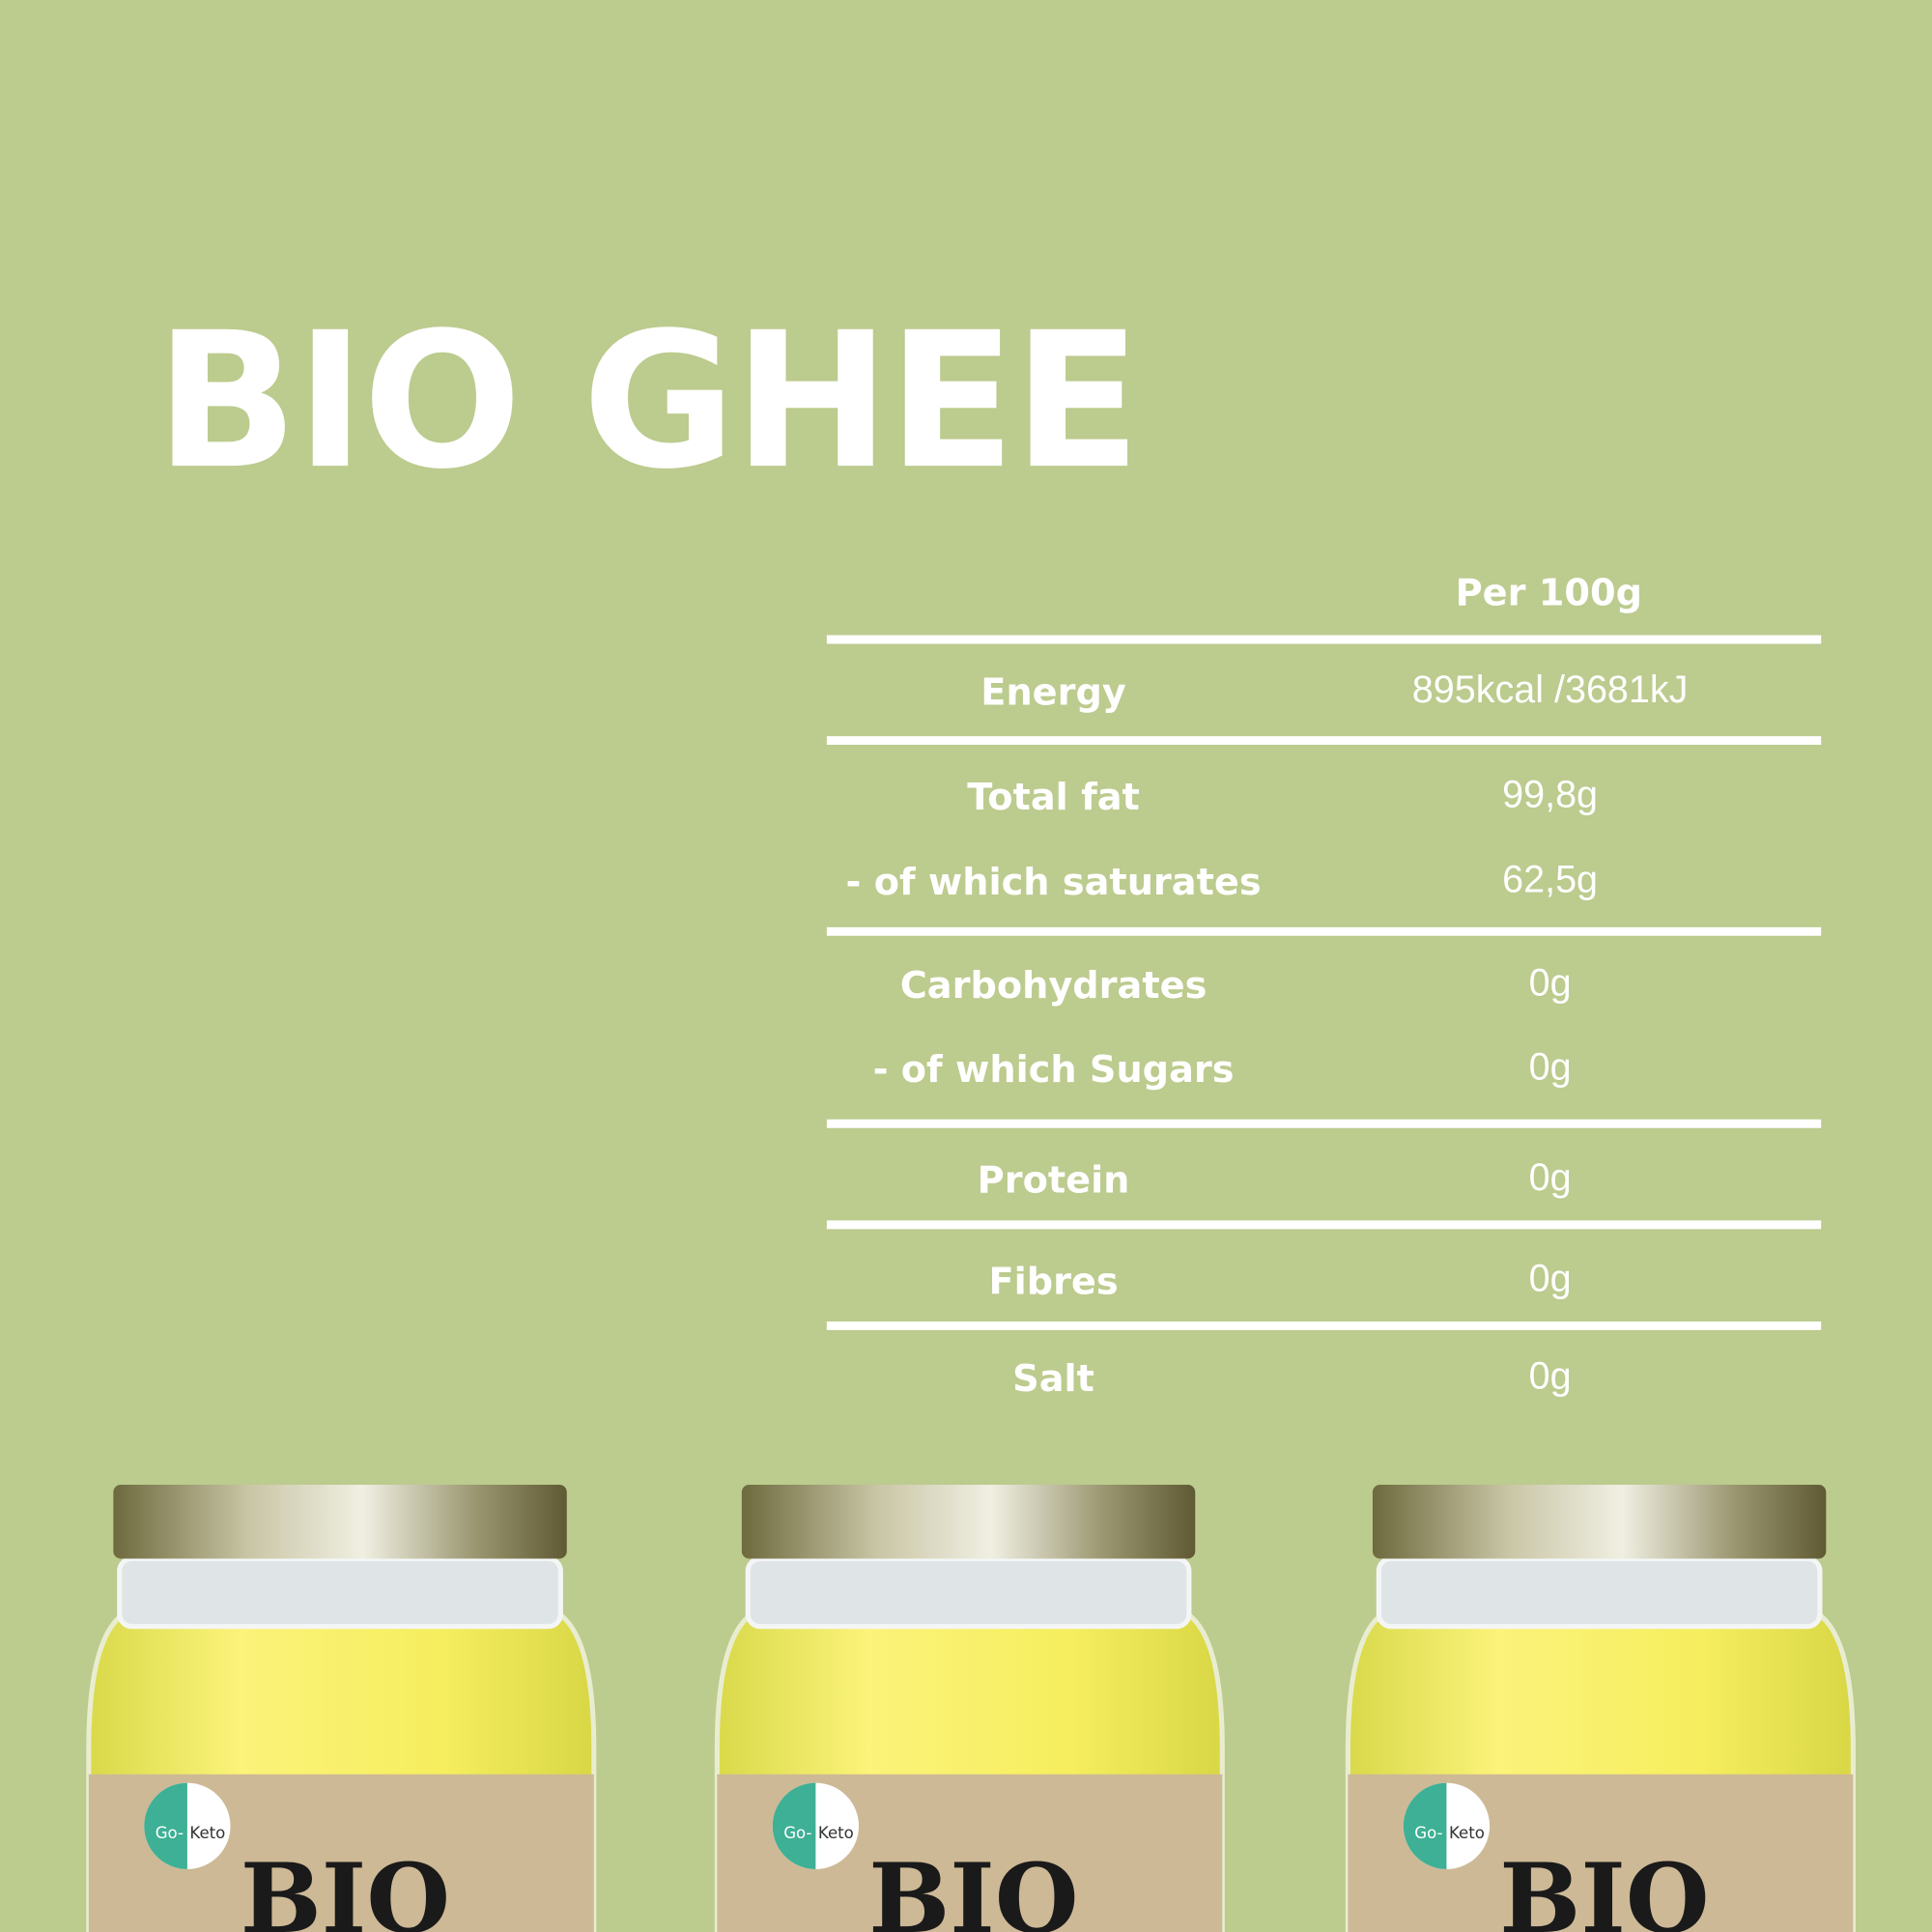 The height and width of the screenshot is (1932, 1932). What do you see at coordinates (1053, 693) in the screenshot?
I see `row-label: Energy` at bounding box center [1053, 693].